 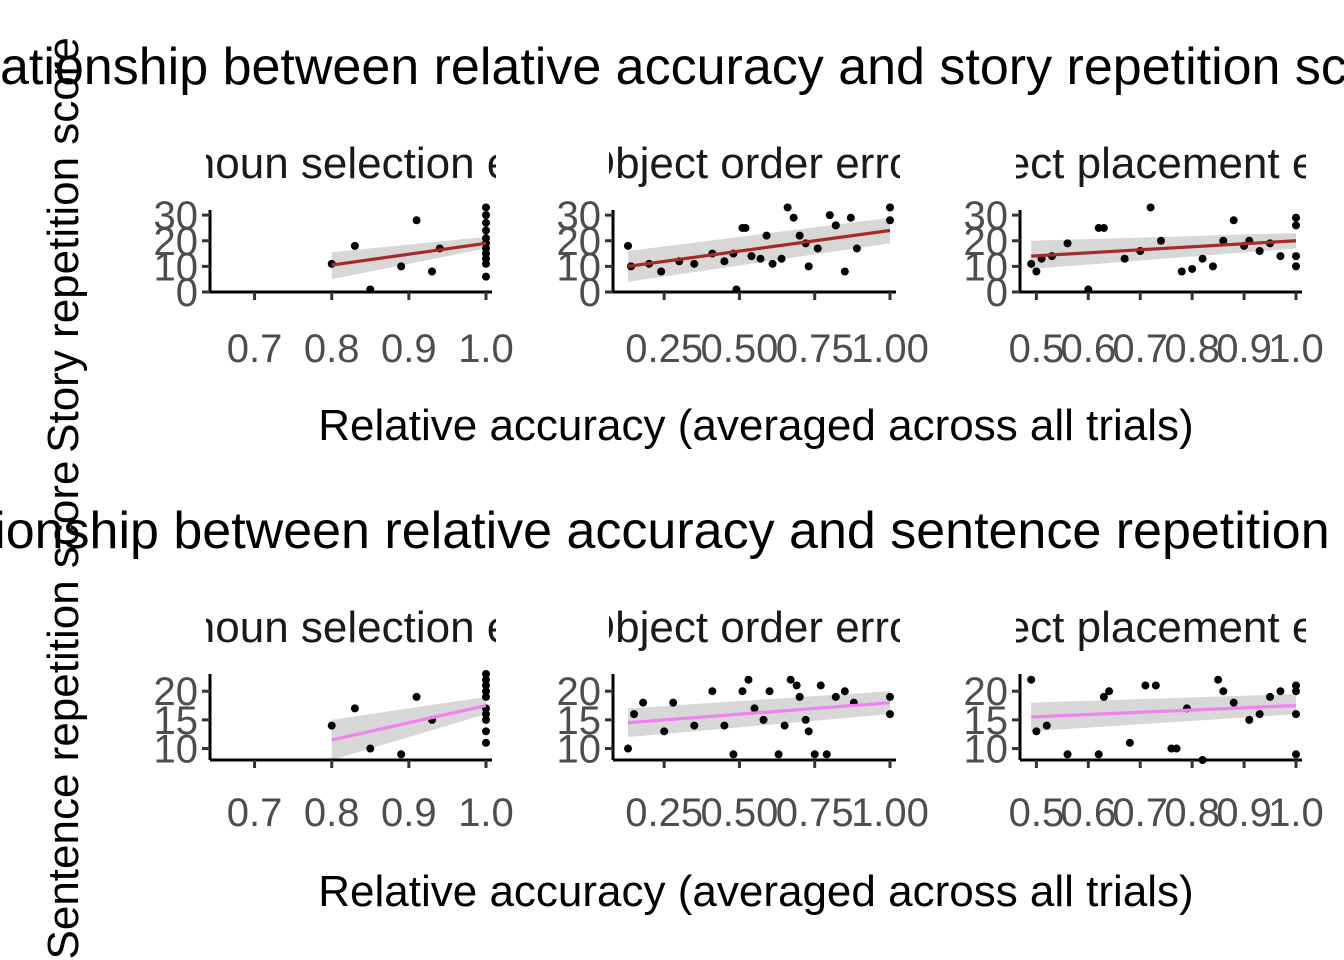 What do you see at coordinates (1037, 349) in the screenshot?
I see `x-tick-label: 0.5` at bounding box center [1037, 349].